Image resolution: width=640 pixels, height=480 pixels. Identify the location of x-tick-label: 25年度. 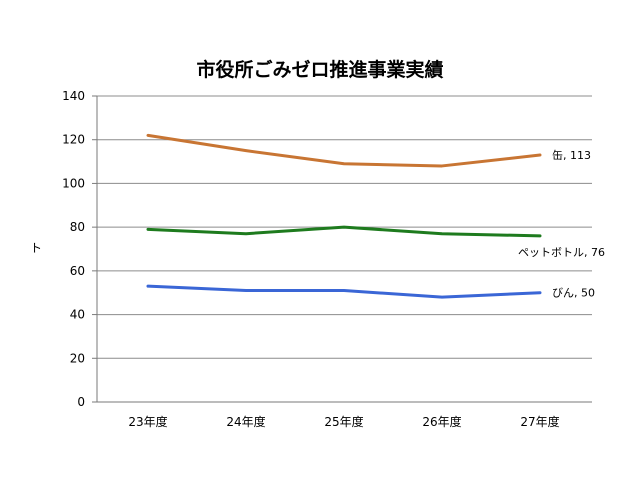
(343, 421).